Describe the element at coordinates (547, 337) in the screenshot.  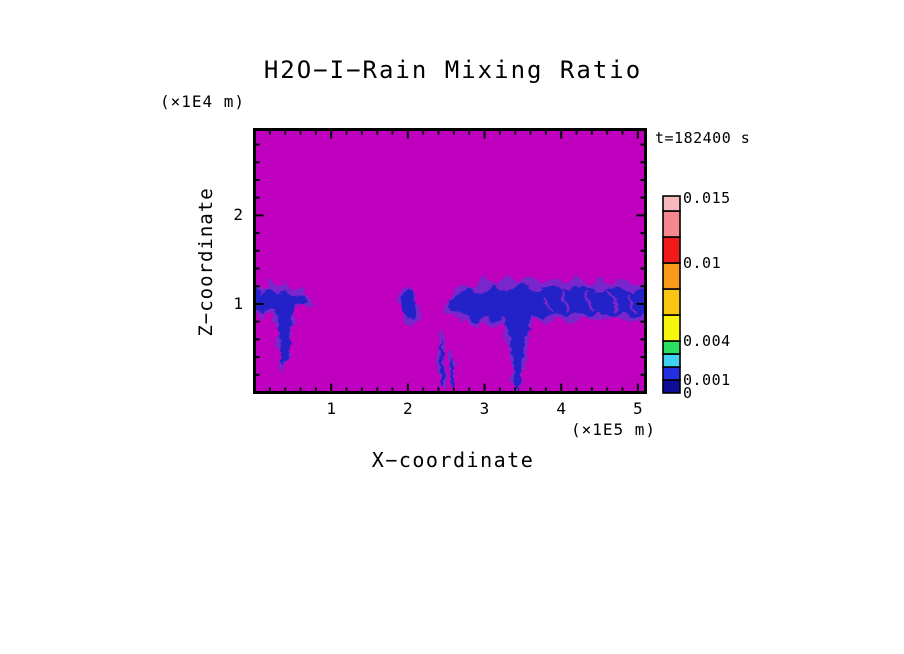
I see `contour-region-right-band-core` at that location.